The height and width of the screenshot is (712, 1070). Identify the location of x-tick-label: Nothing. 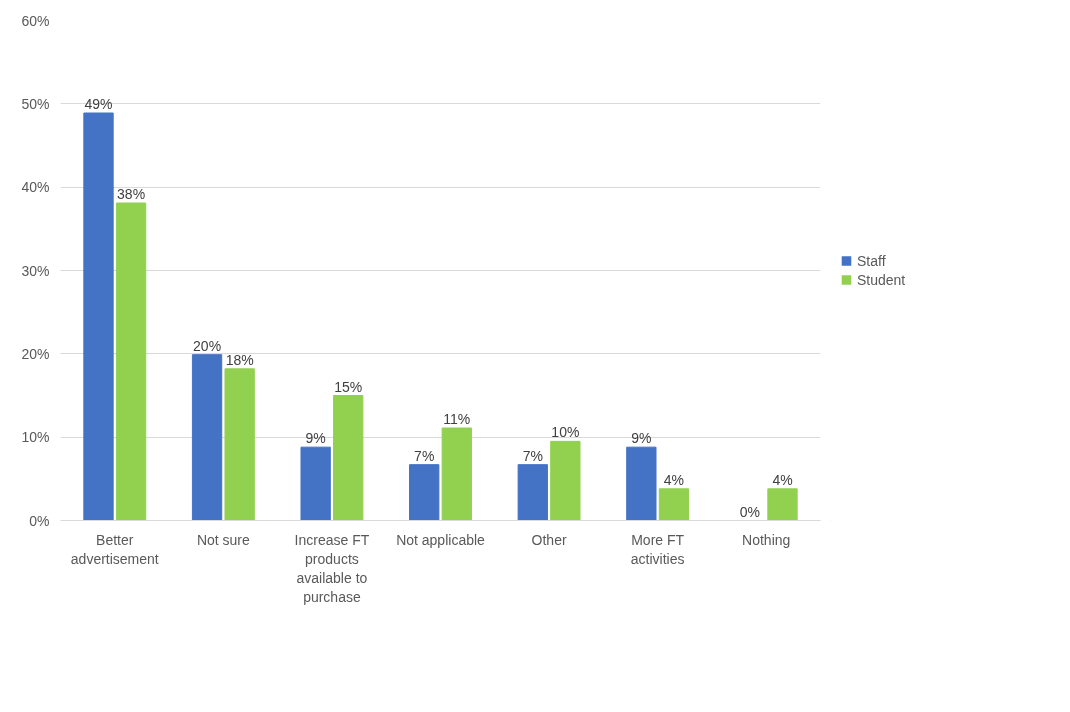
(766, 539).